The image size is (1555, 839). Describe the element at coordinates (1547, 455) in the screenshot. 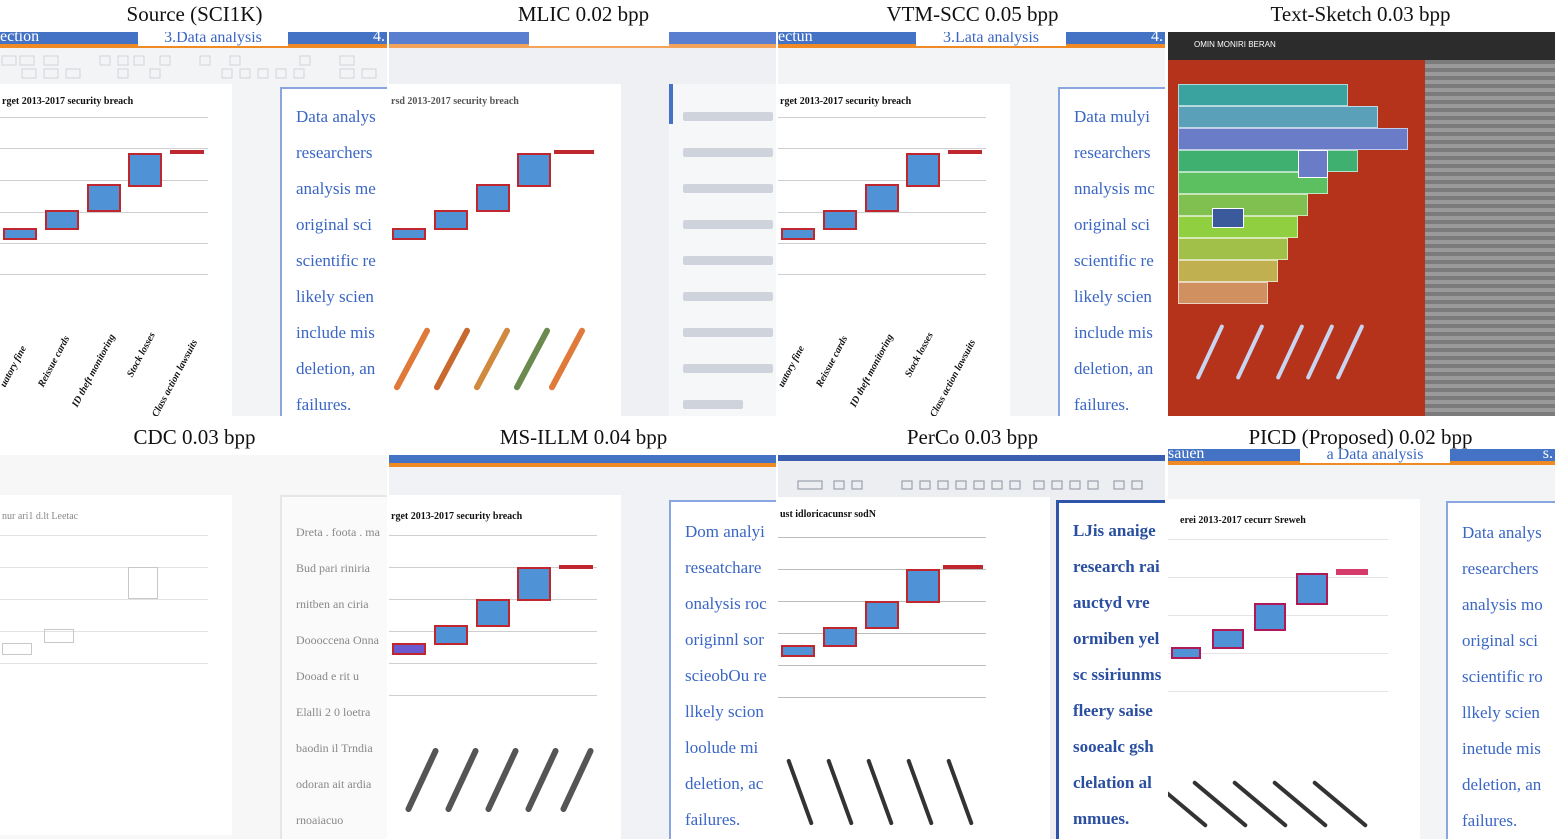

I see `section-right-label: s.` at that location.